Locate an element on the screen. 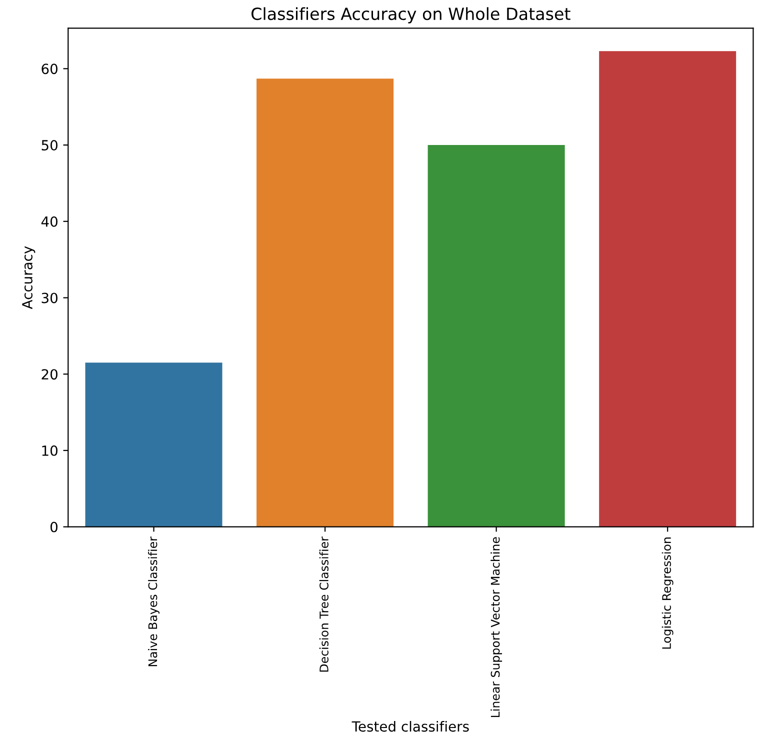  y-tick-label: 0 is located at coordinates (54, 527).